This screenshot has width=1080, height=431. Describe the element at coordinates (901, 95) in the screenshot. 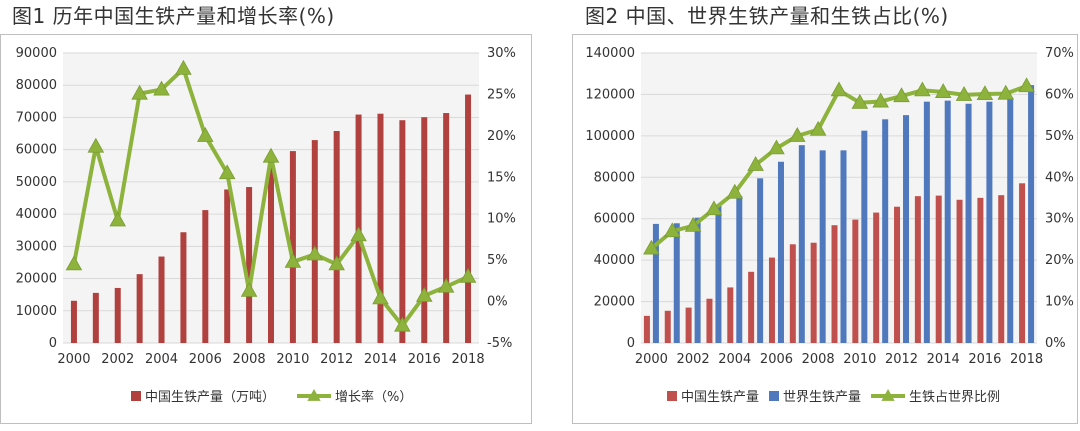

I see `chart2-point-2012` at that location.